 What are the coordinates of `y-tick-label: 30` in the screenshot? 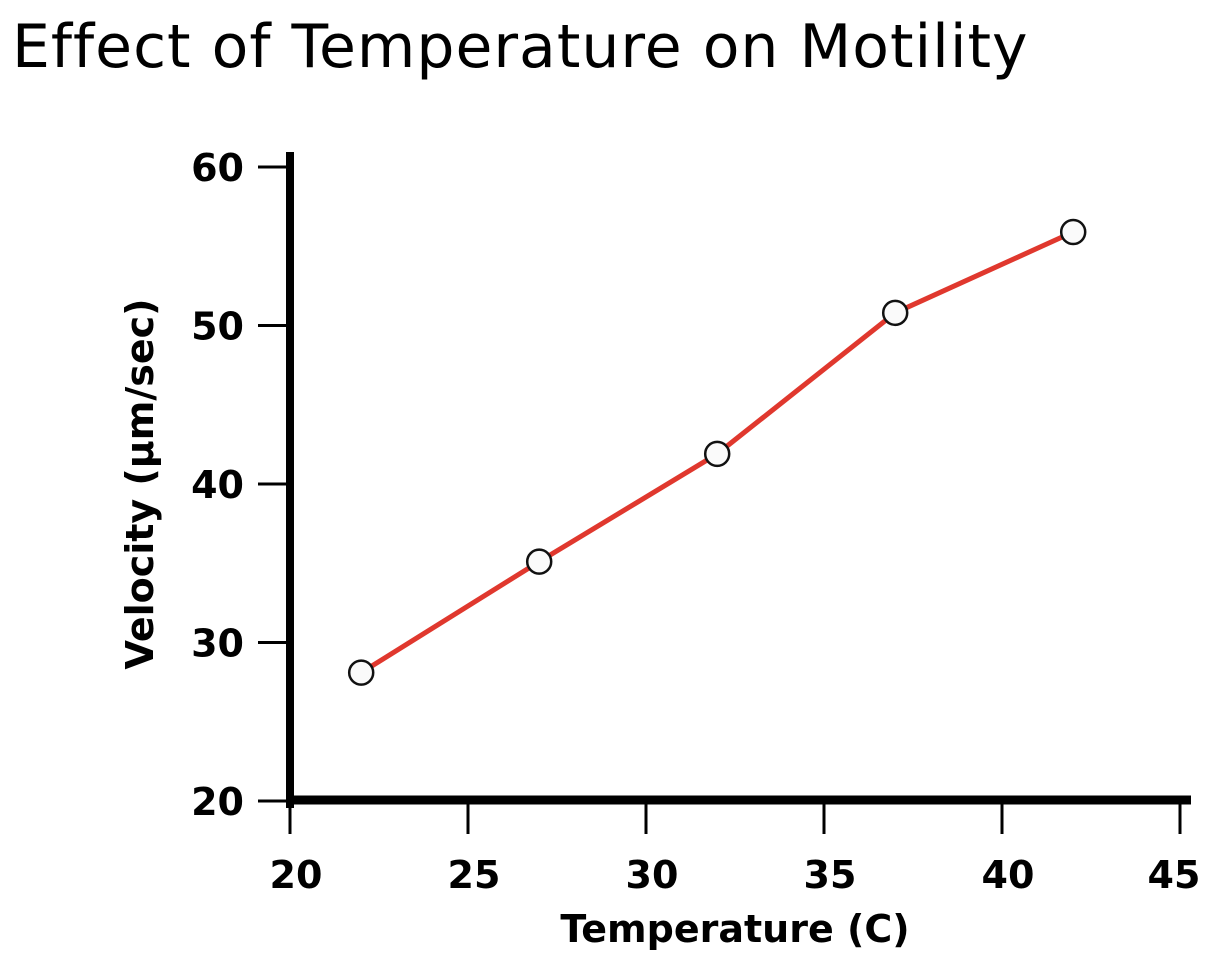 It's located at (217, 644).